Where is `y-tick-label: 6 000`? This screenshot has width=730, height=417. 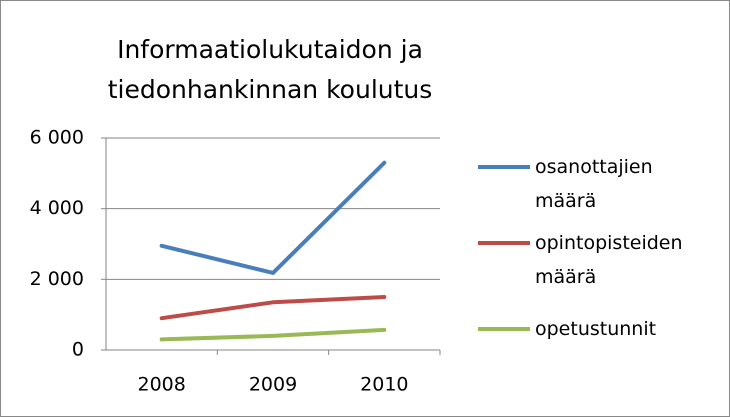
y-tick-label: 6 000 is located at coordinates (57, 138).